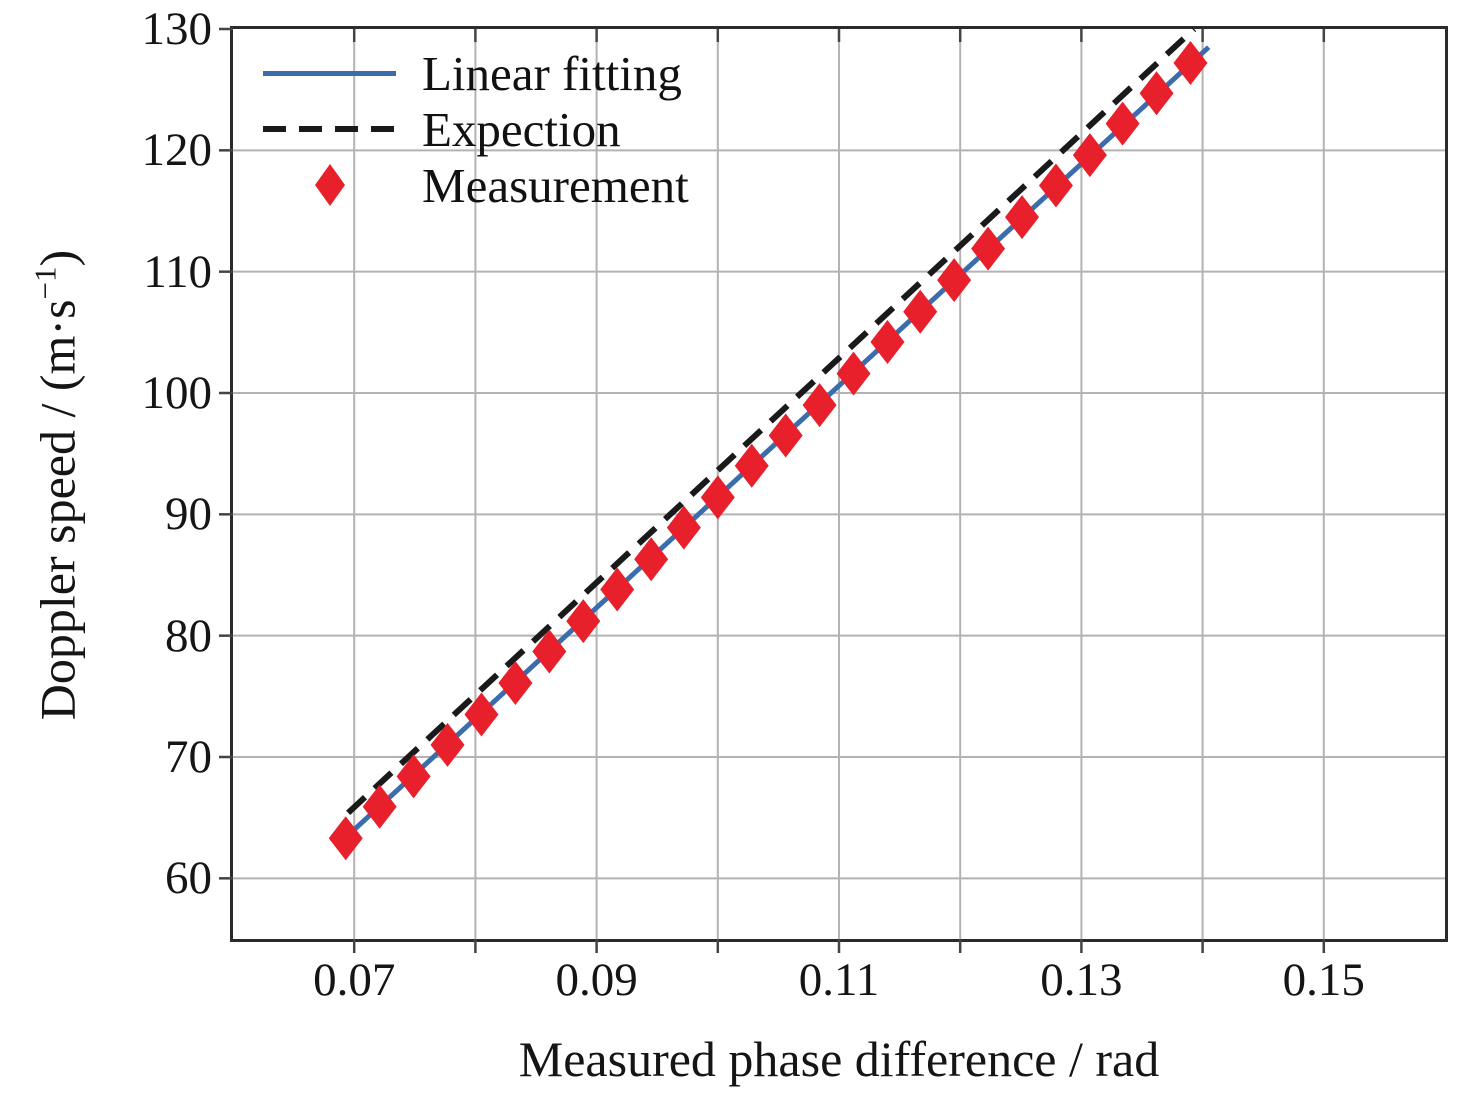  Describe the element at coordinates (839, 980) in the screenshot. I see `x-tick-label: 0.11` at that location.